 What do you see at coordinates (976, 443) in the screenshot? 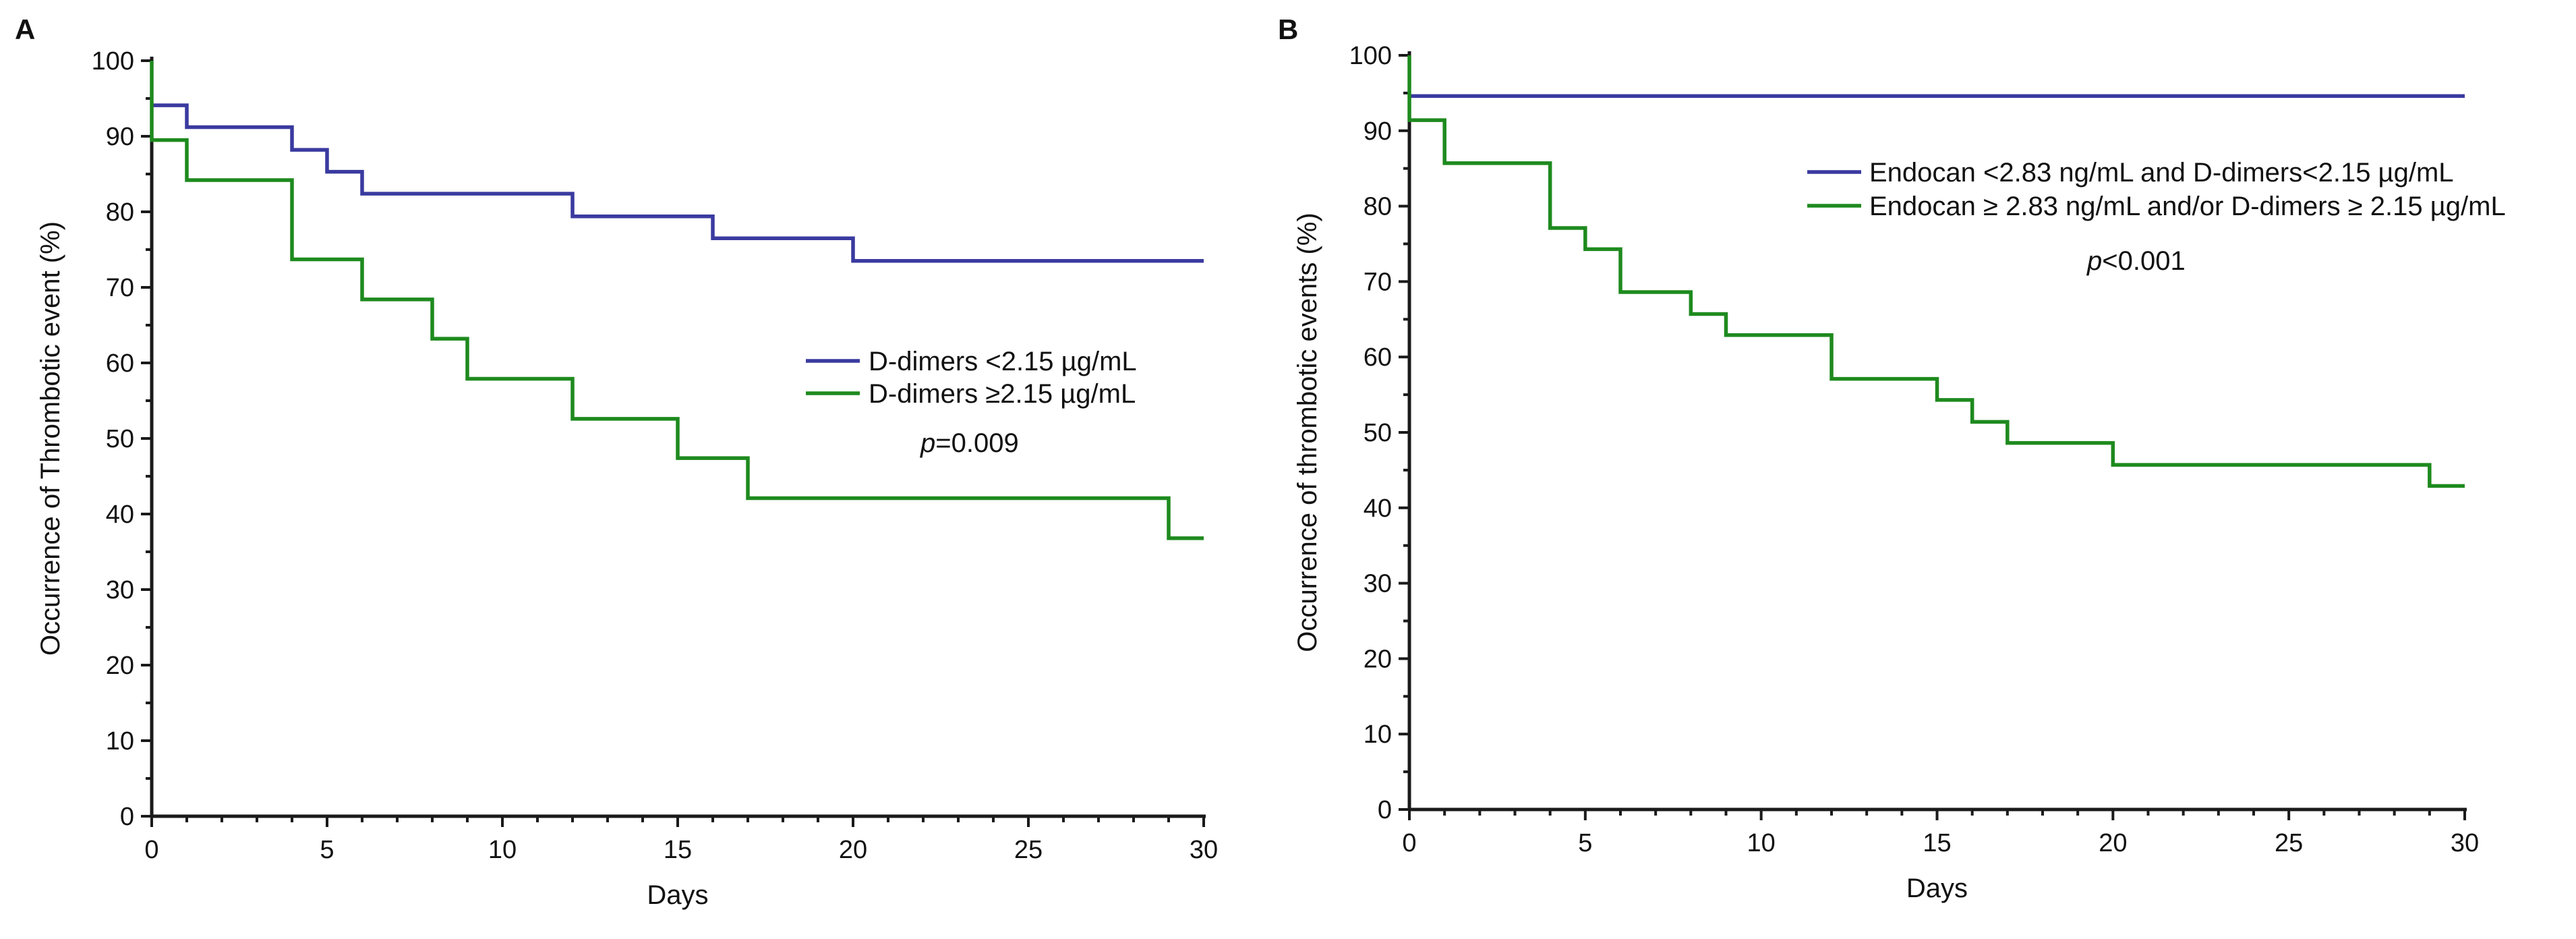
I see `p-value: =0.009` at bounding box center [976, 443].